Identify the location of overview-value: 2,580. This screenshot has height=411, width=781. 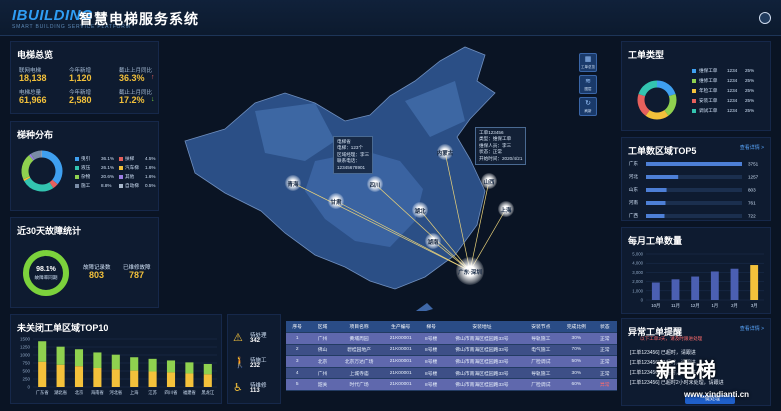
(80, 100).